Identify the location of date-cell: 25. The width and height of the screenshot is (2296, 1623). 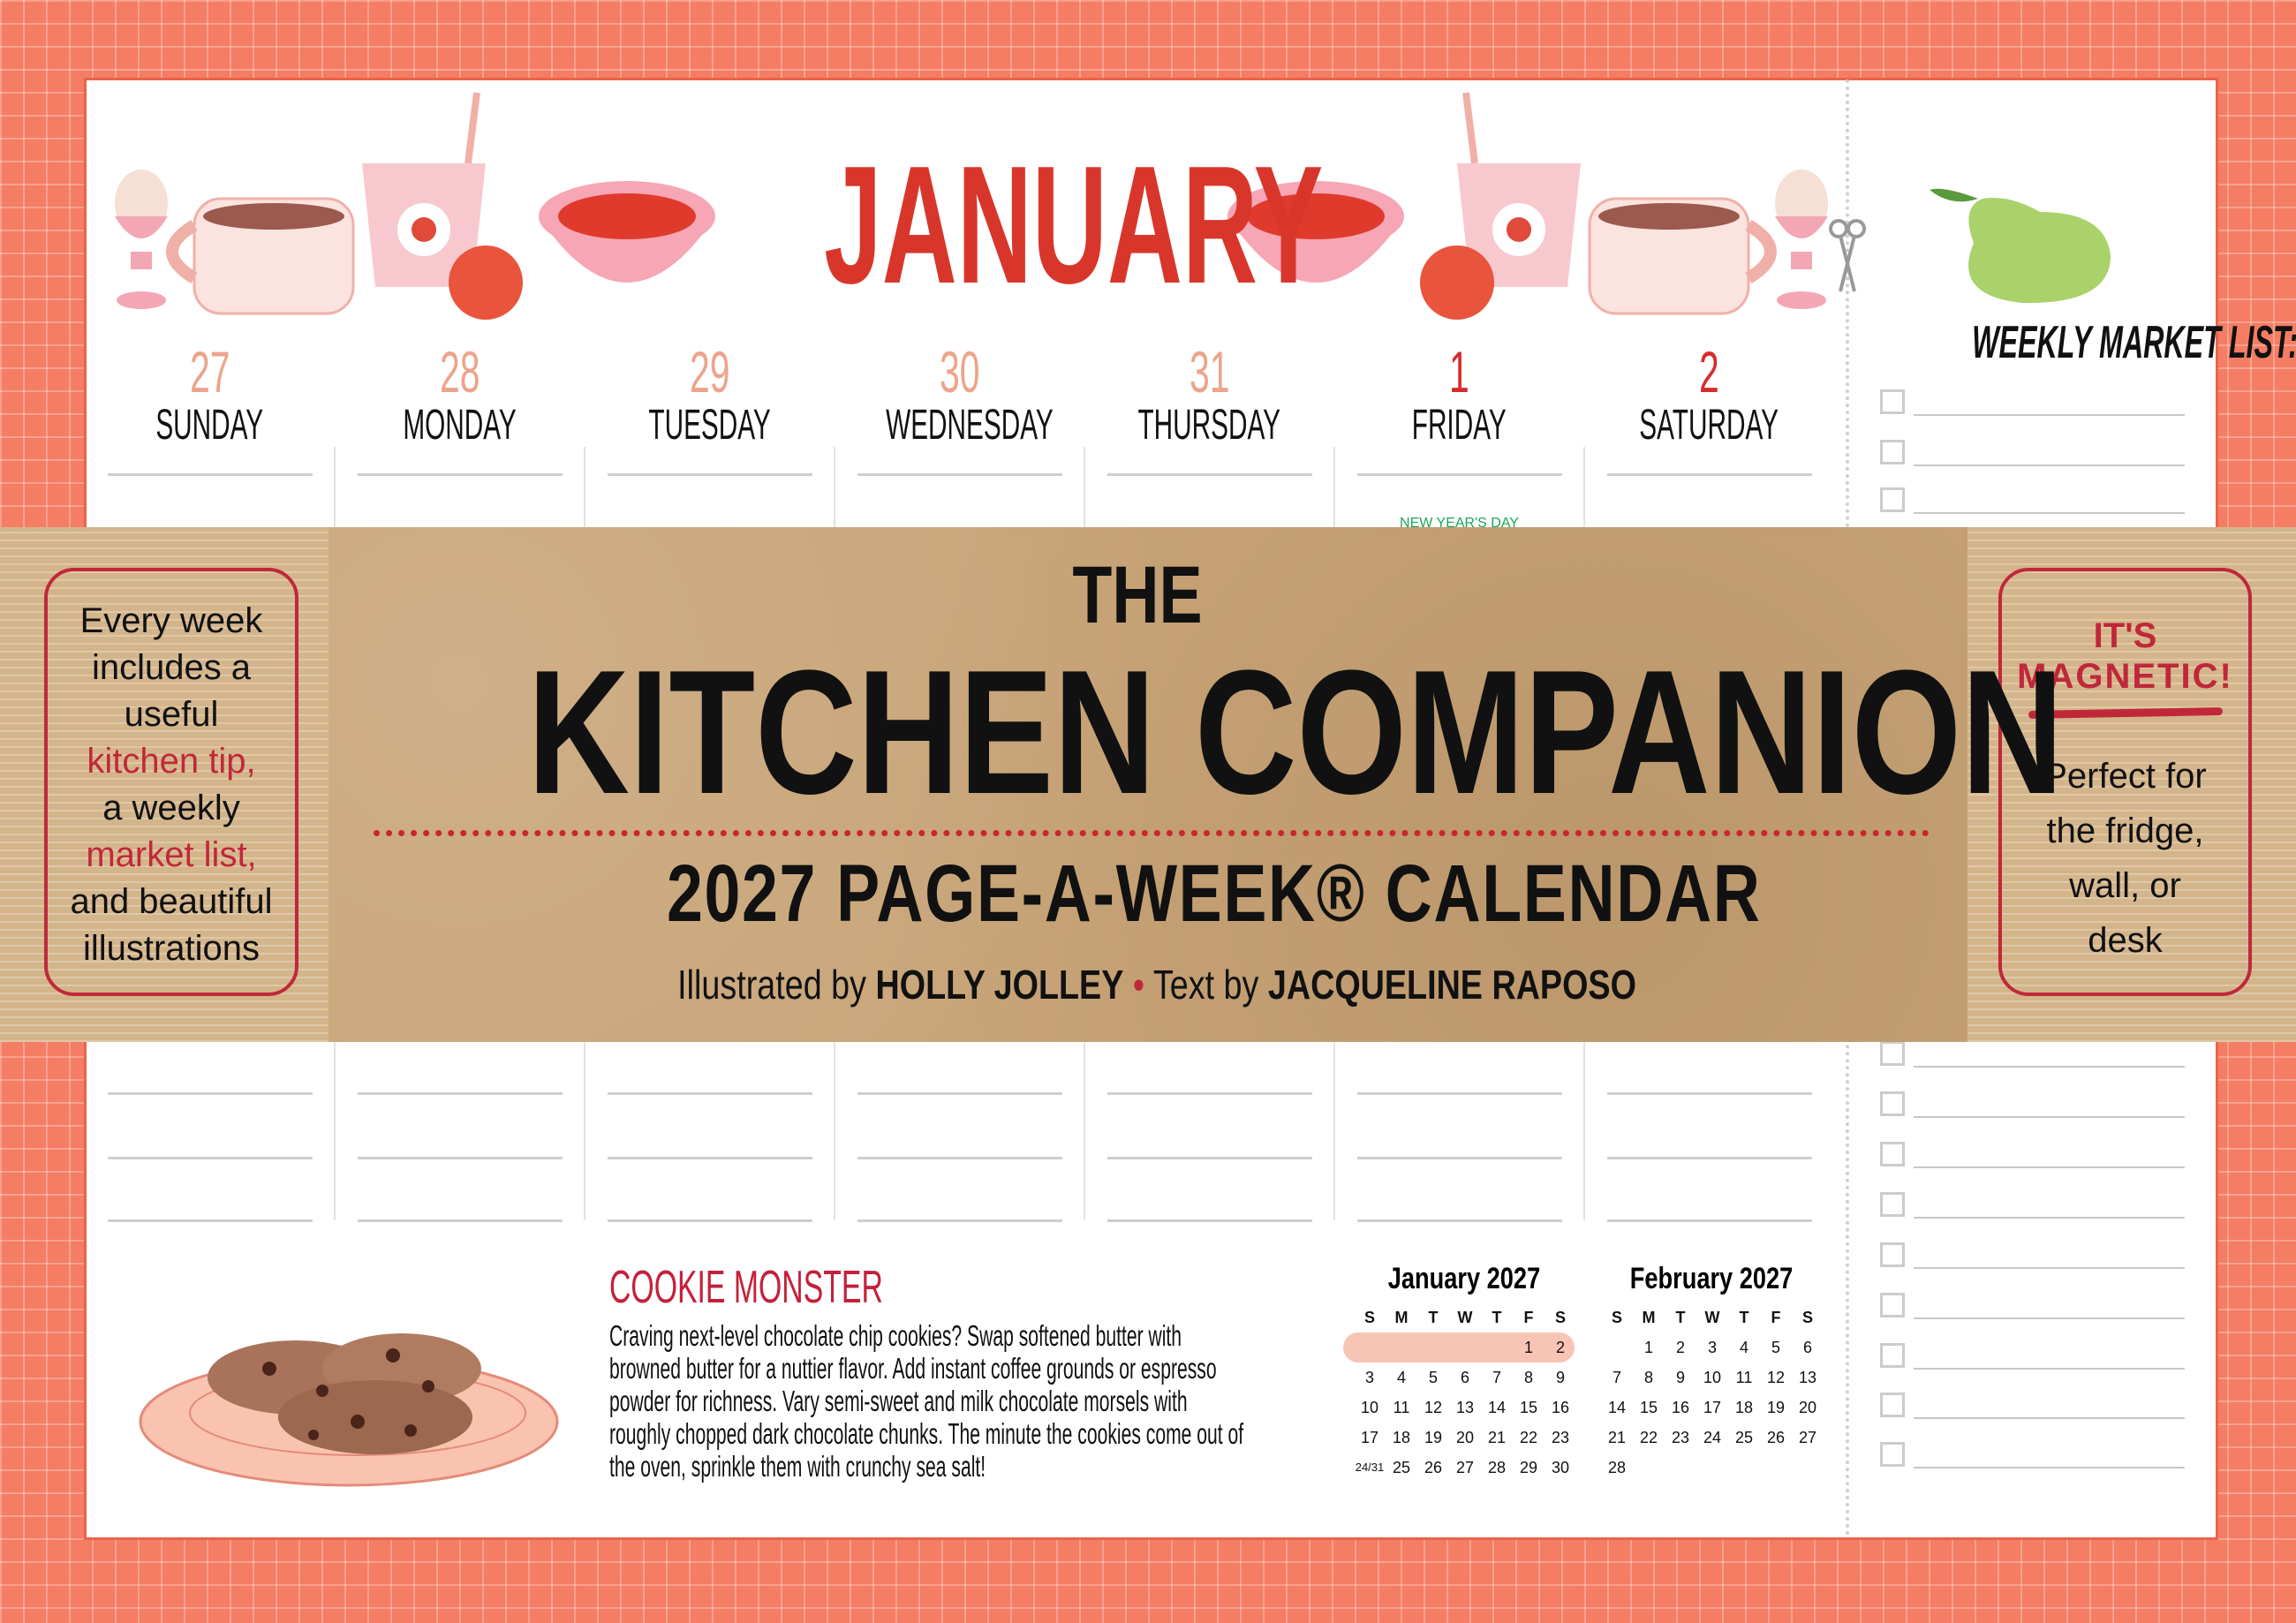
(1401, 1468).